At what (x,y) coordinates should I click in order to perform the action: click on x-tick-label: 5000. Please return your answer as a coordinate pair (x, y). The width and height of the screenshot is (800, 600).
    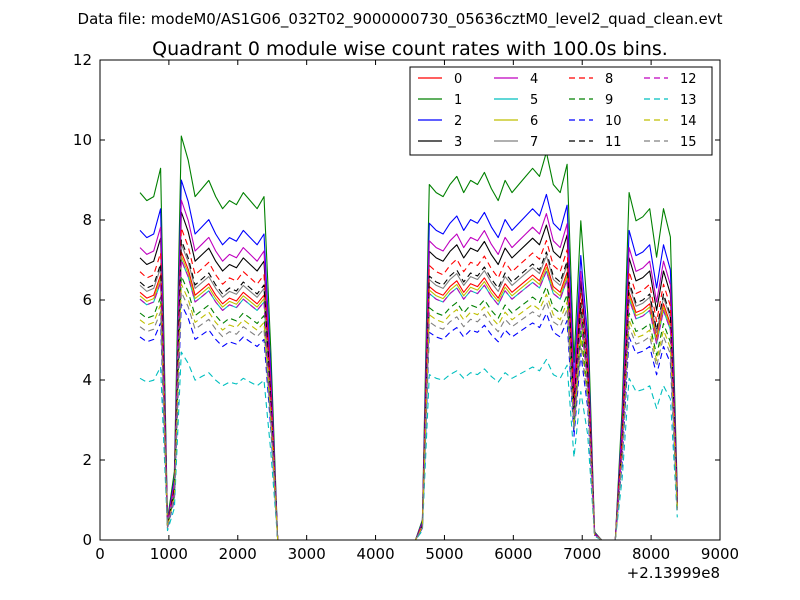
    Looking at the image, I should click on (444, 554).